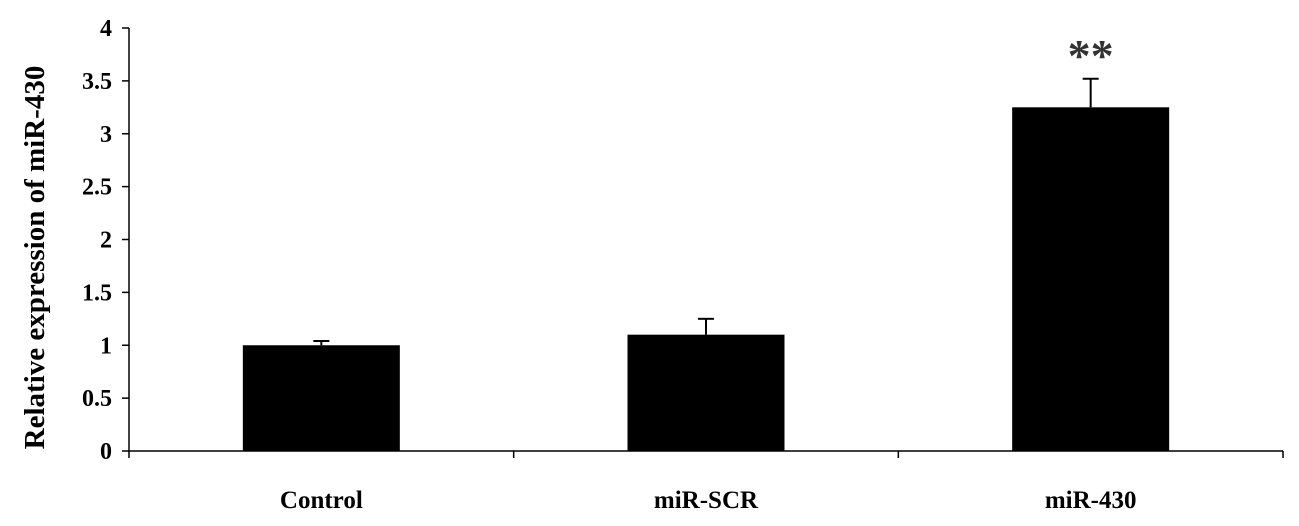  What do you see at coordinates (97, 188) in the screenshot?
I see `y-tick-label: 2.5` at bounding box center [97, 188].